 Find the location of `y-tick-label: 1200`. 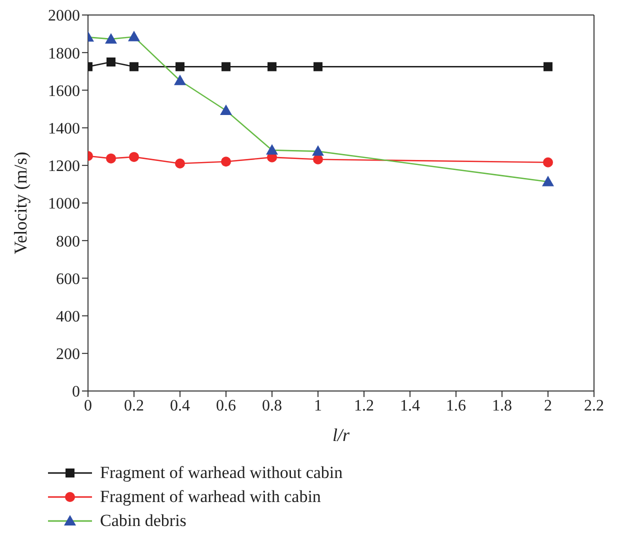

y-tick-label: 1200 is located at coordinates (64, 167).